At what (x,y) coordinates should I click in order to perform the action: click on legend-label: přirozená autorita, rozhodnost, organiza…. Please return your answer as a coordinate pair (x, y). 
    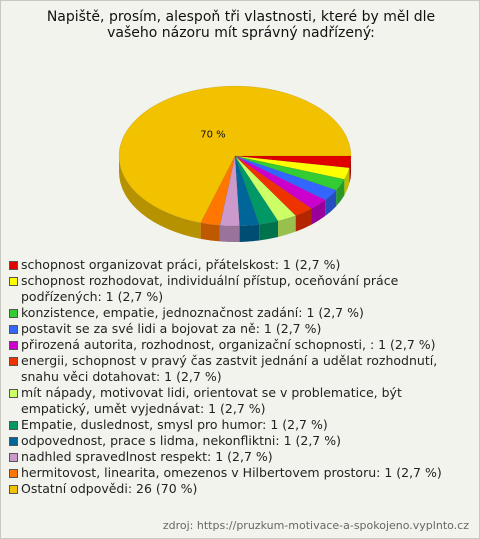
    Looking at the image, I should click on (228, 344).